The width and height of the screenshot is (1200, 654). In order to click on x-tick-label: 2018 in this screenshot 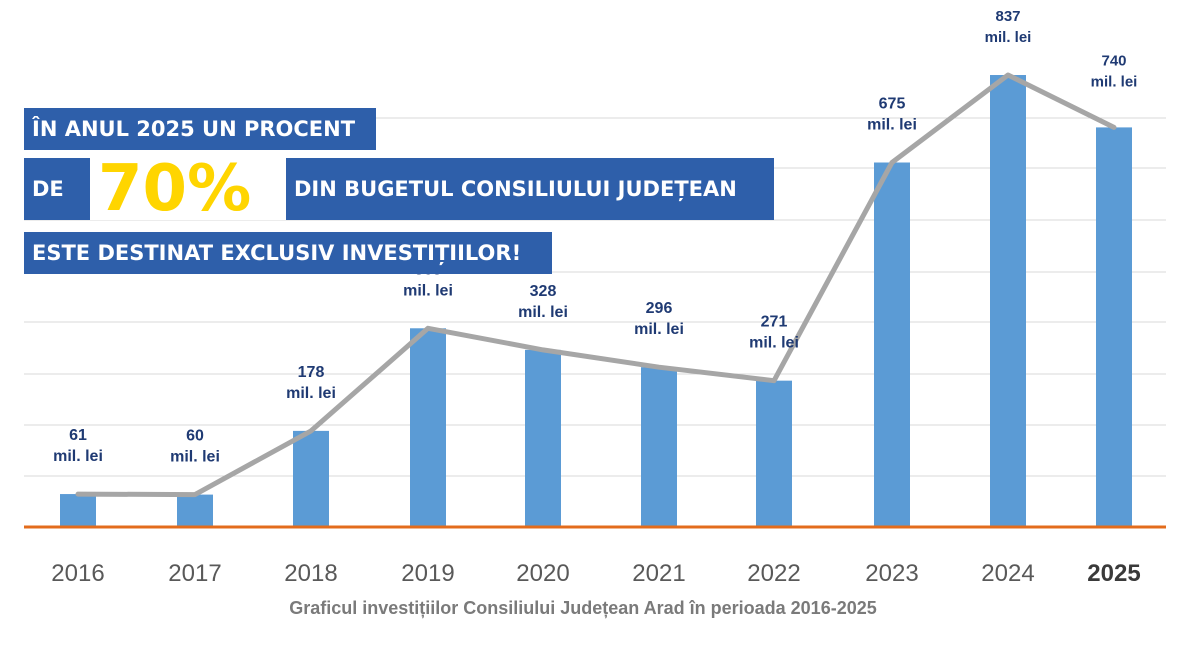, I will do `click(310, 573)`.